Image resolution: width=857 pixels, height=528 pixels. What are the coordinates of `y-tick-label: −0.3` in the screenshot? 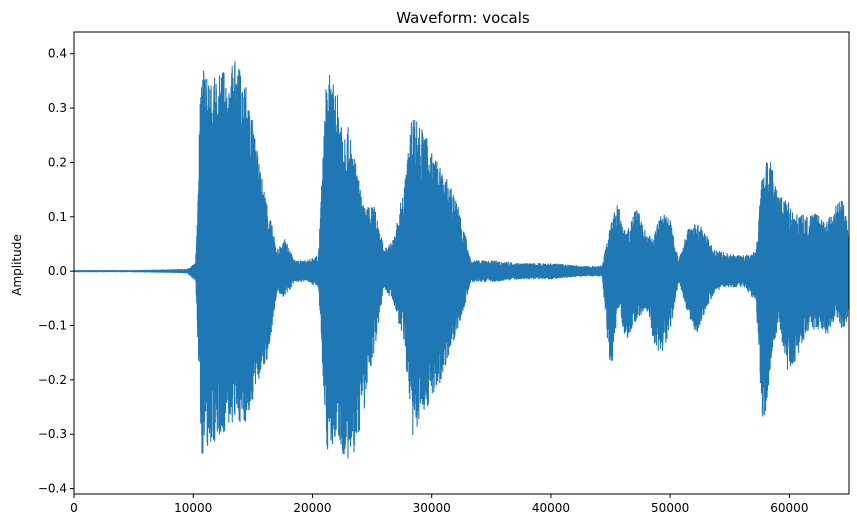 It's located at (52, 434).